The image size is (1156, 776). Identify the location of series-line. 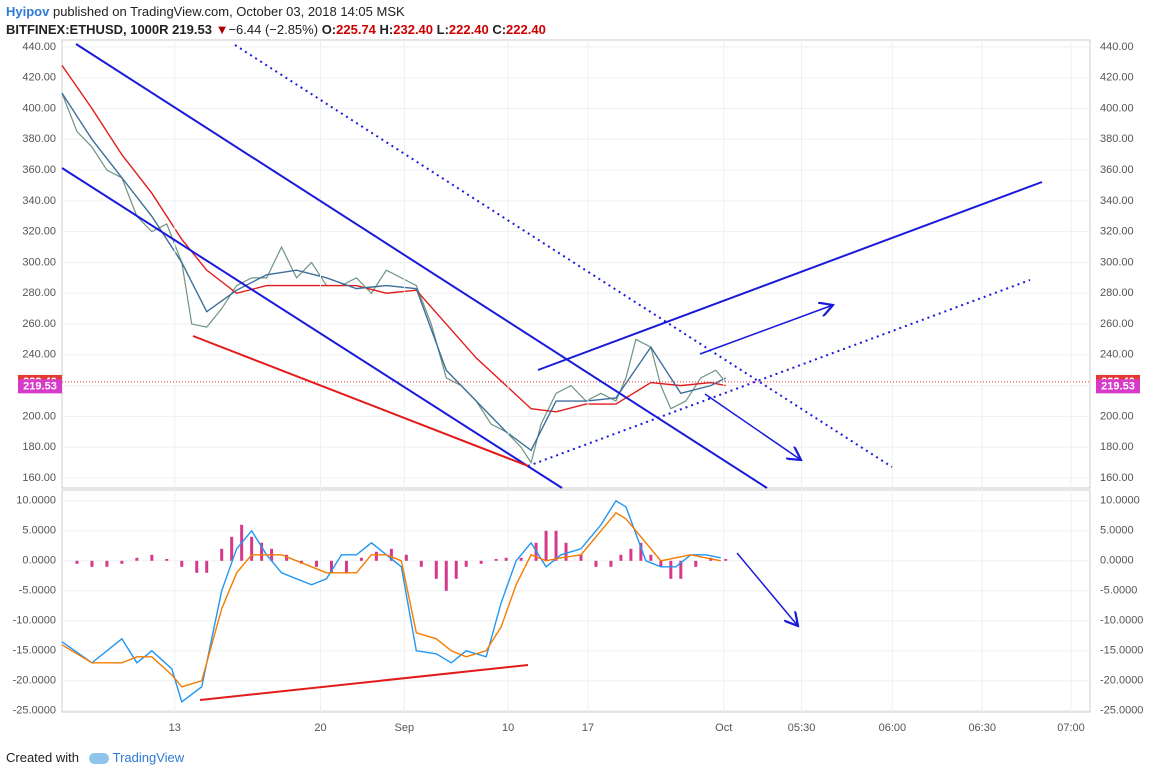
(391, 599).